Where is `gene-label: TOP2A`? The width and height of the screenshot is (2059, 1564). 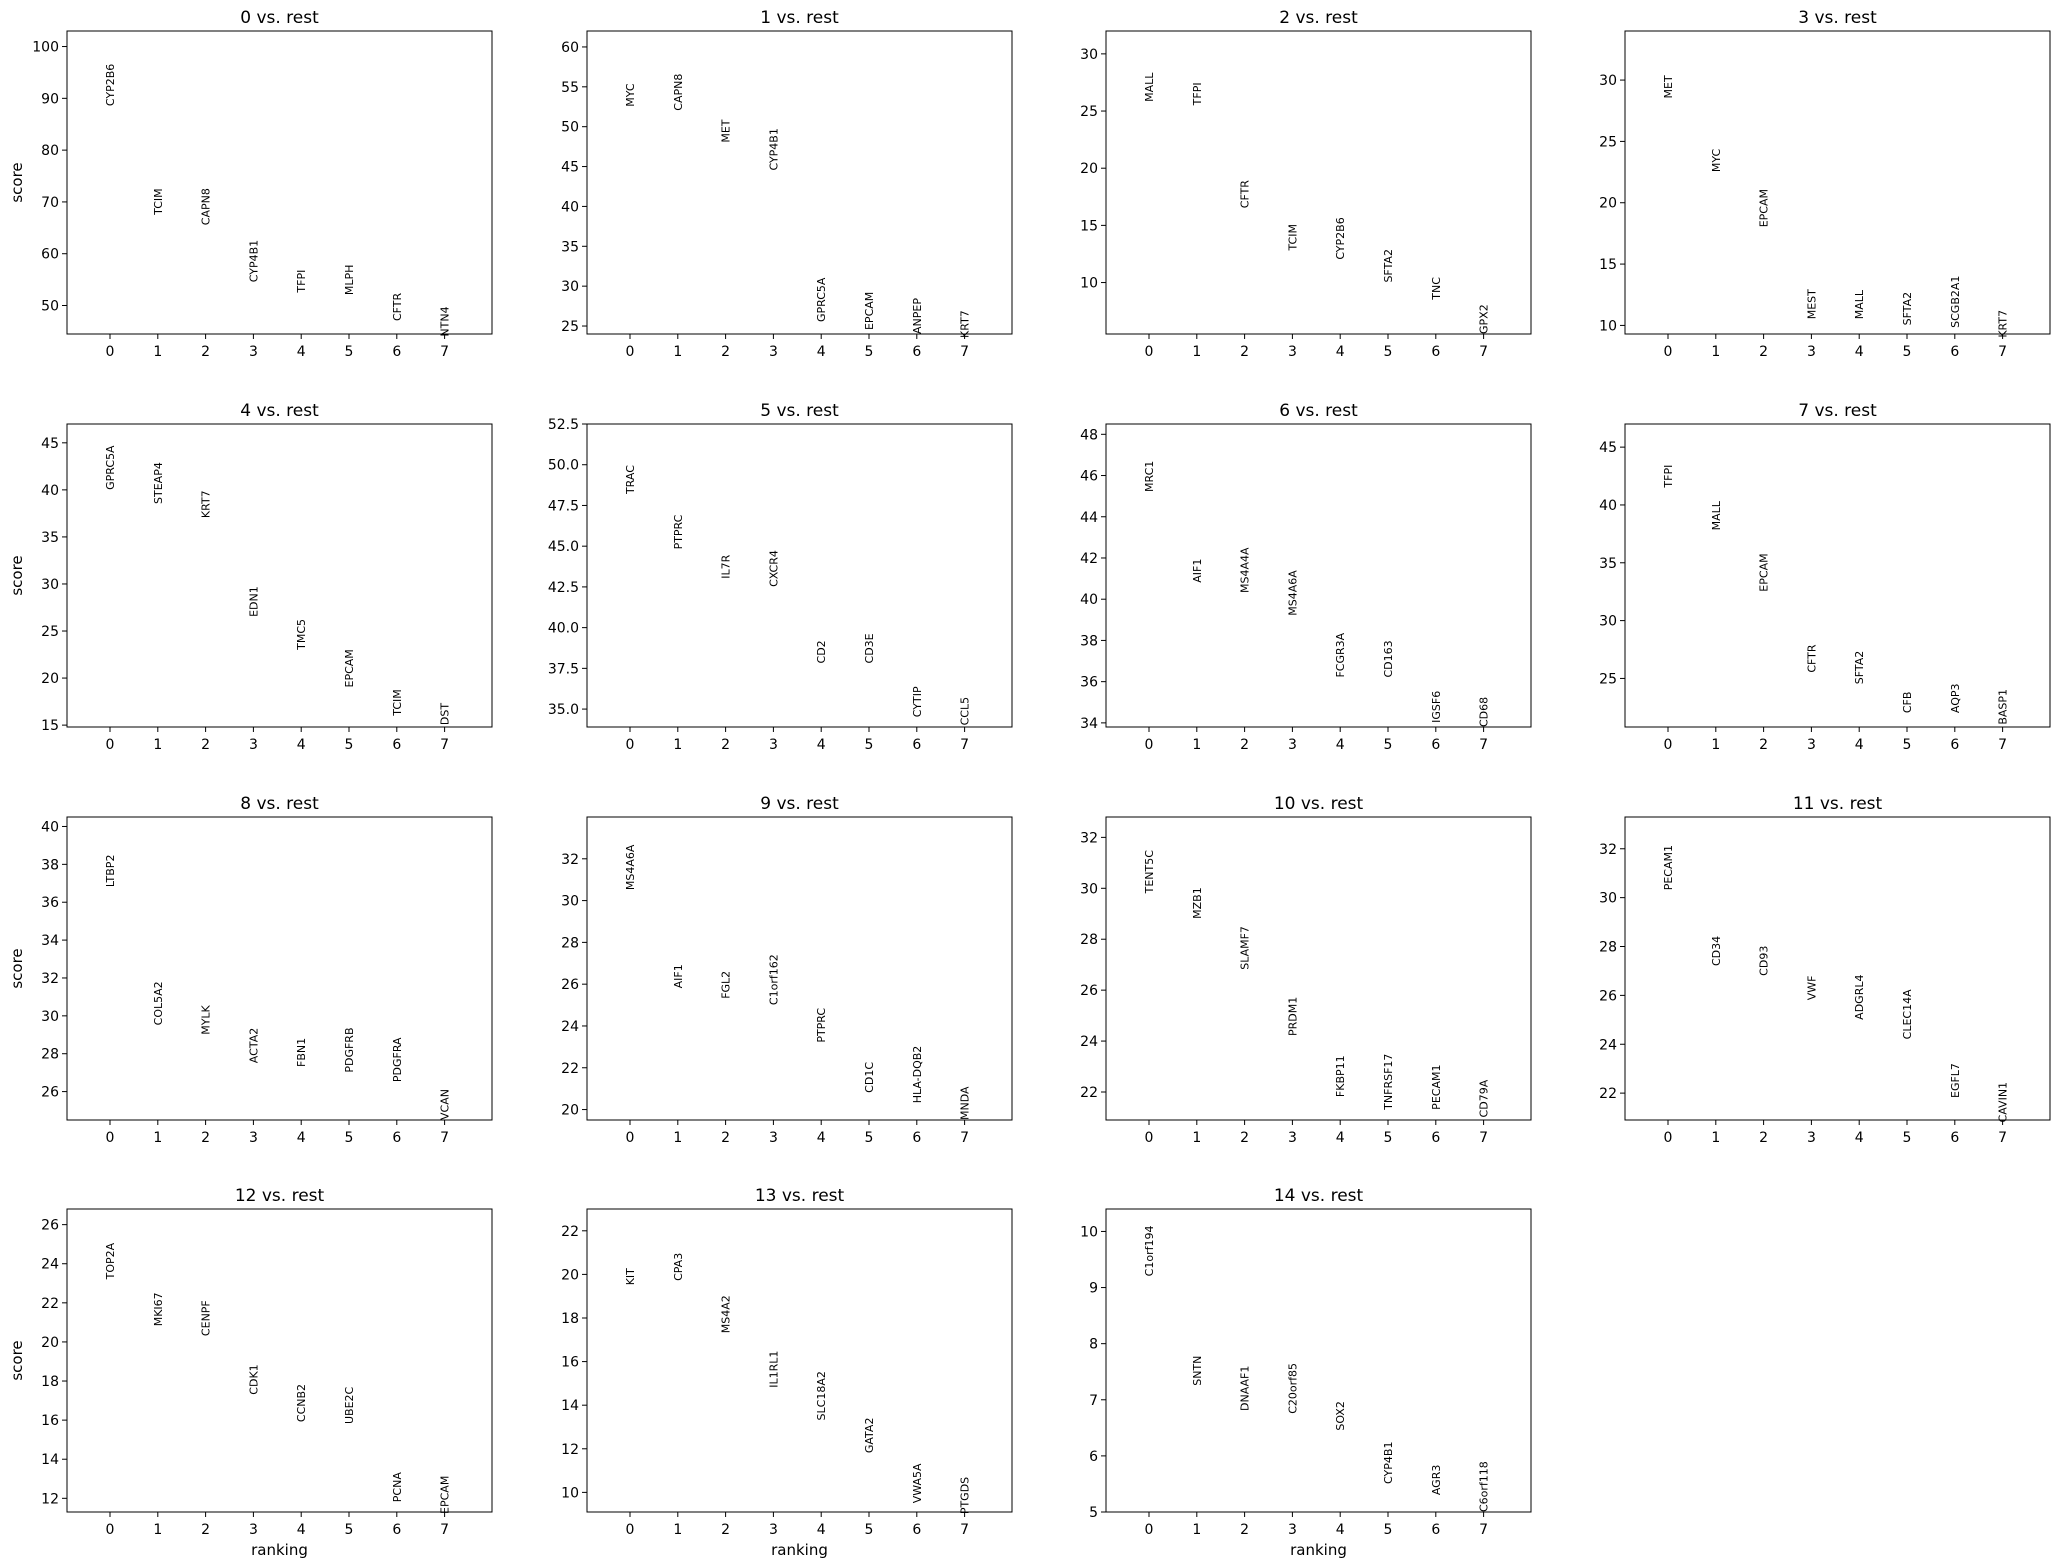 gene-label: TOP2A is located at coordinates (110, 1261).